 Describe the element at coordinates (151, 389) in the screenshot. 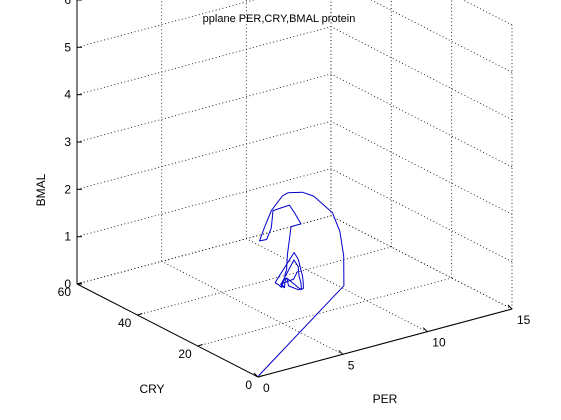

I see `y-axis-label: CRY` at that location.